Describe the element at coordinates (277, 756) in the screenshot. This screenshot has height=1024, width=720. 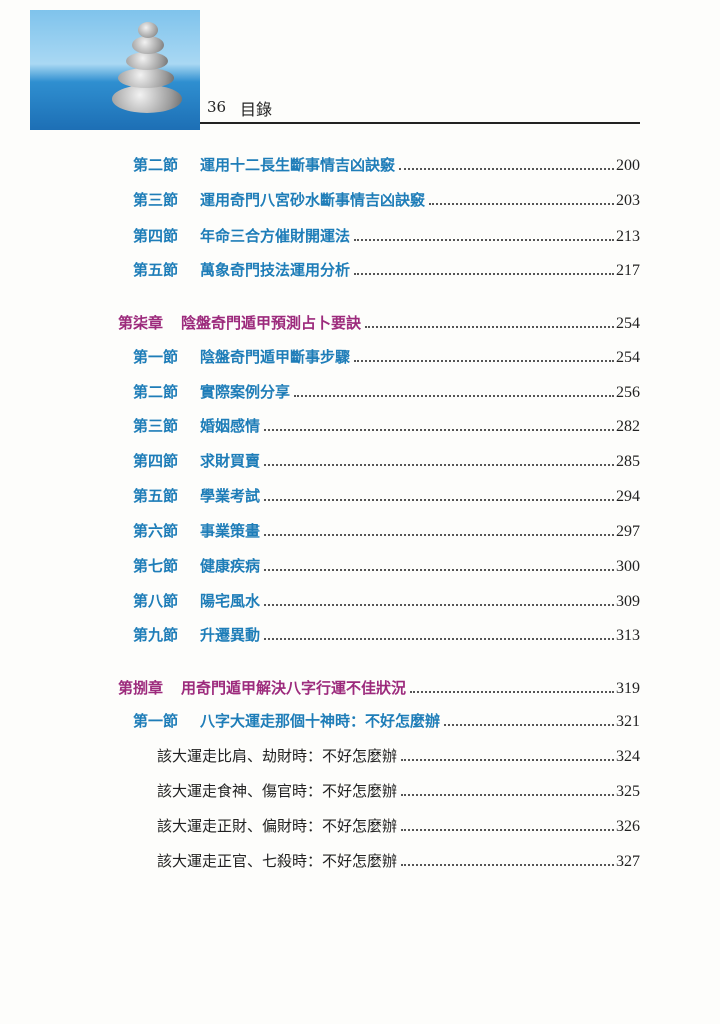
I see `entry-title: 該大運走比肩、劫財時：不好怎麼辦` at that location.